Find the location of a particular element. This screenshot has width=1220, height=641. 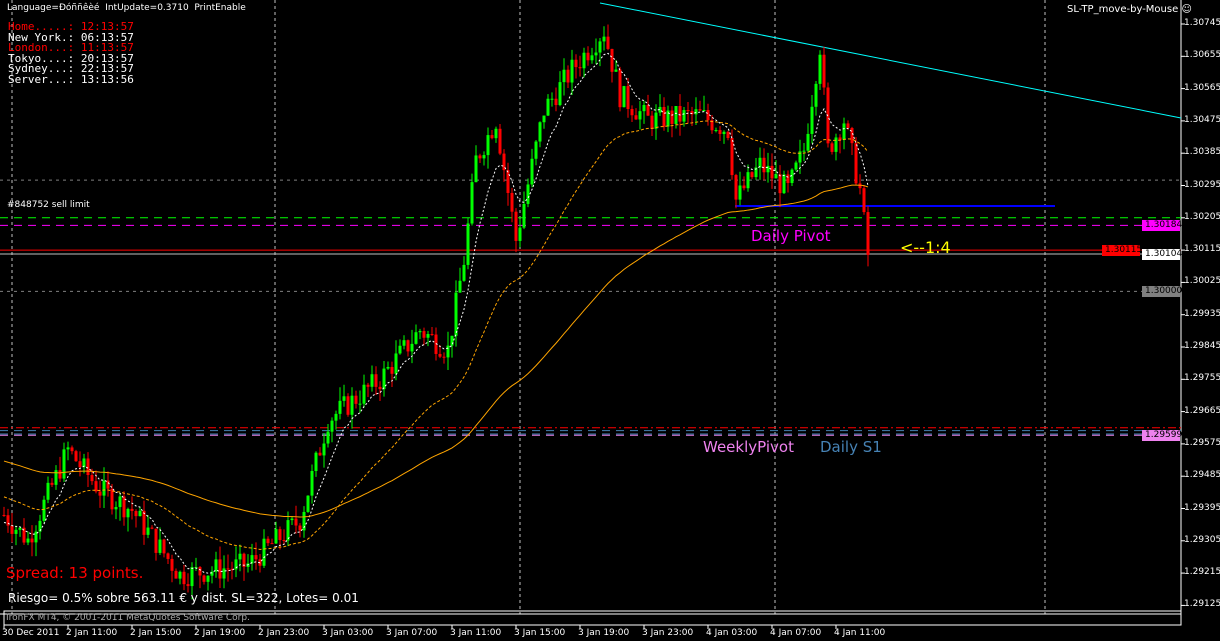

time-tick-label: 3 Jan 07:00 is located at coordinates (412, 633).